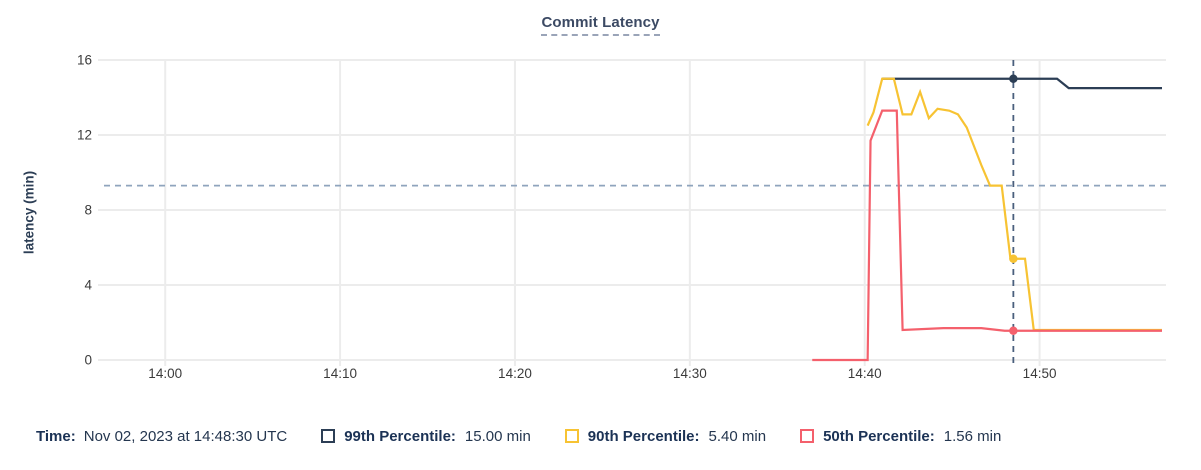  I want to click on legend-swatch-p90, so click(571, 436).